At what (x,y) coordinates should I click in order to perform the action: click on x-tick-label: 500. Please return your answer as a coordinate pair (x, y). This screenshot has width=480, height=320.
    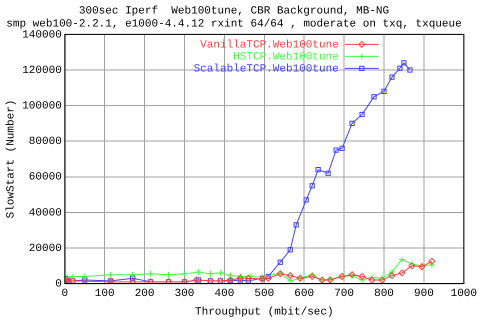
    Looking at the image, I should click on (264, 294).